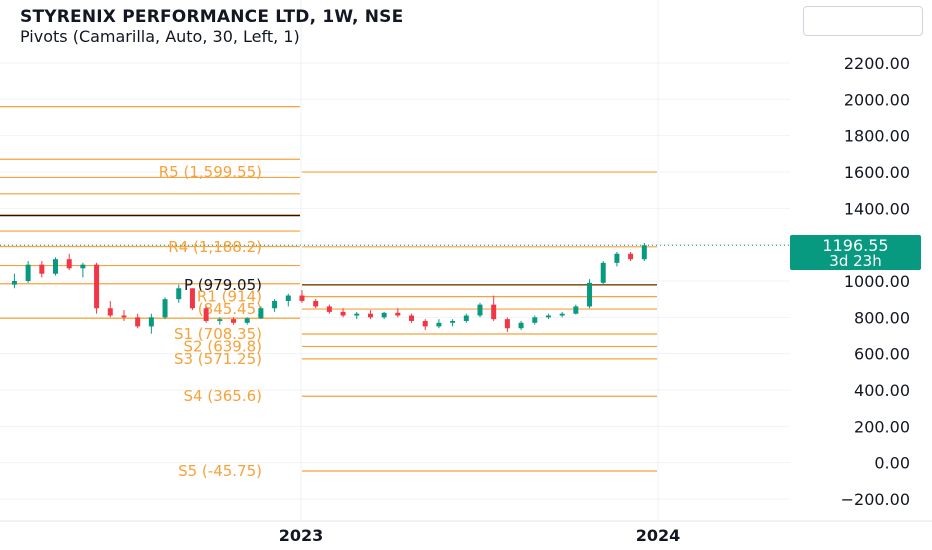 This screenshot has height=550, width=932. What do you see at coordinates (877, 208) in the screenshot?
I see `price-tick-label: 1400.00` at bounding box center [877, 208].